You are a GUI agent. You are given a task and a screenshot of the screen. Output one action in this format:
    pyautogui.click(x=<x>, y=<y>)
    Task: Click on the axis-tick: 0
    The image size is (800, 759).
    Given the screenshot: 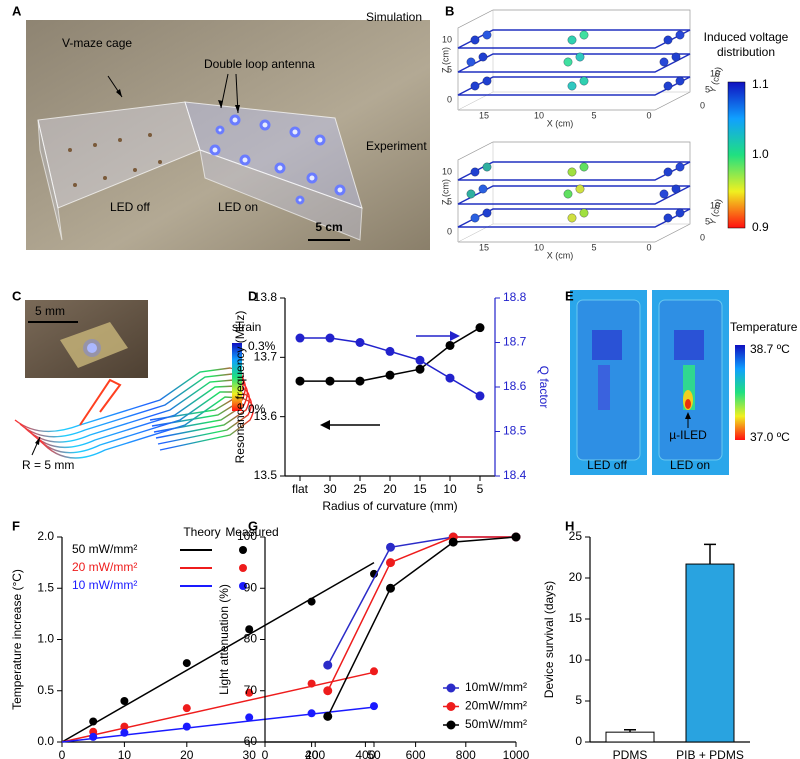 What is the action you would take?
    pyautogui.click(x=702, y=105)
    